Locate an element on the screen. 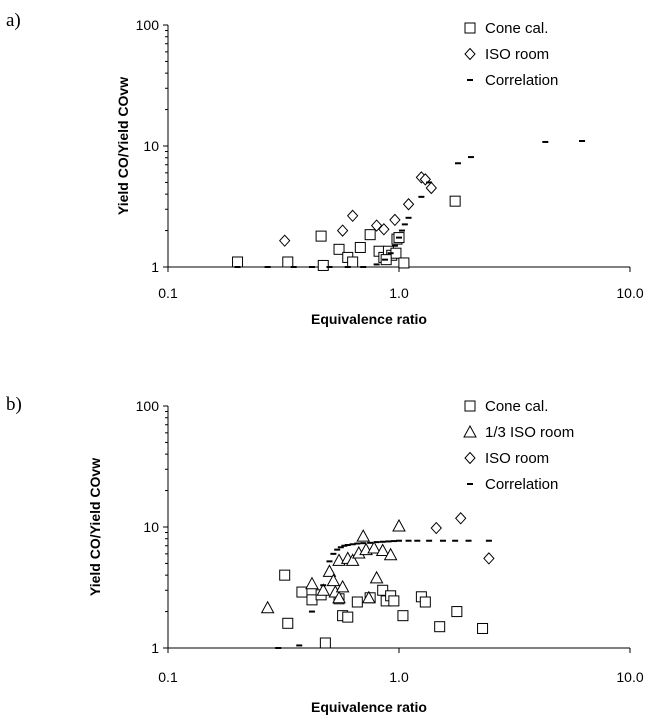 The width and height of the screenshot is (667, 719). legend: Cone cal. 1/3 ISO room ISO room Correlation is located at coordinates (518, 445).